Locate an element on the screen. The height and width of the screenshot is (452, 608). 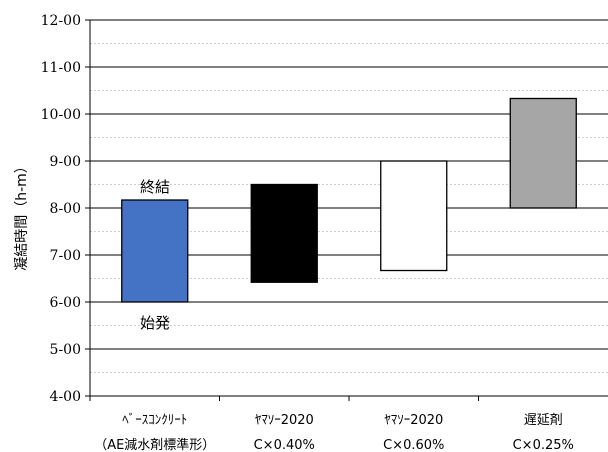
category-label-line2: C×0.40% is located at coordinates (284, 445).